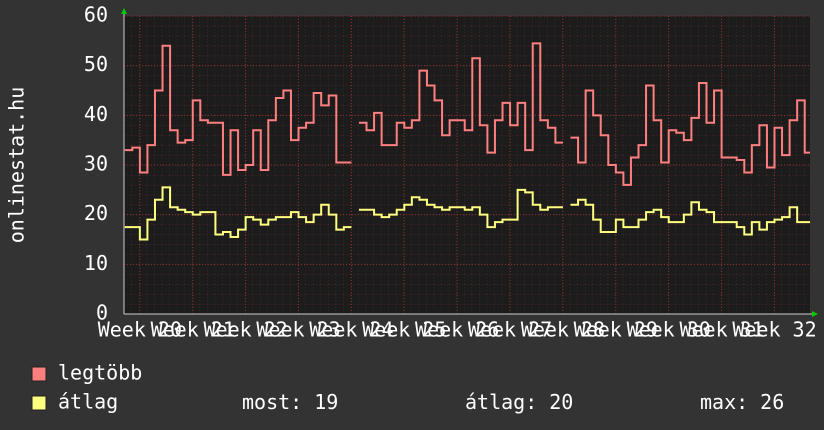  Describe the element at coordinates (96, 114) in the screenshot. I see `y-tick-label: 40` at that location.